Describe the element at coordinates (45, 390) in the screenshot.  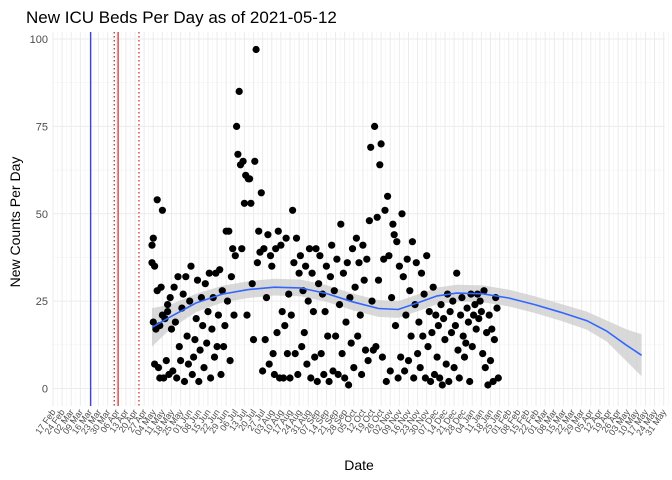
I see `y-tick-label: 0` at that location.